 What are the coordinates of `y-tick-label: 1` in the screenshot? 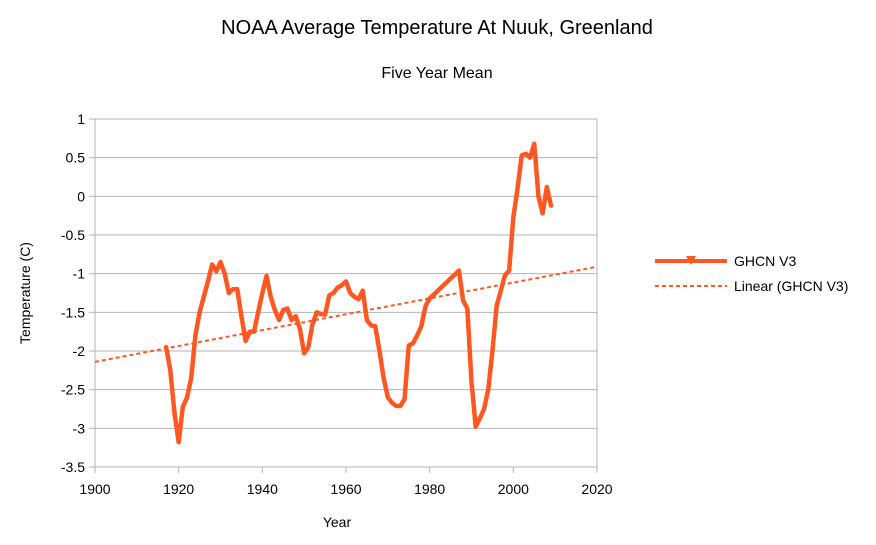 It's located at (81, 119).